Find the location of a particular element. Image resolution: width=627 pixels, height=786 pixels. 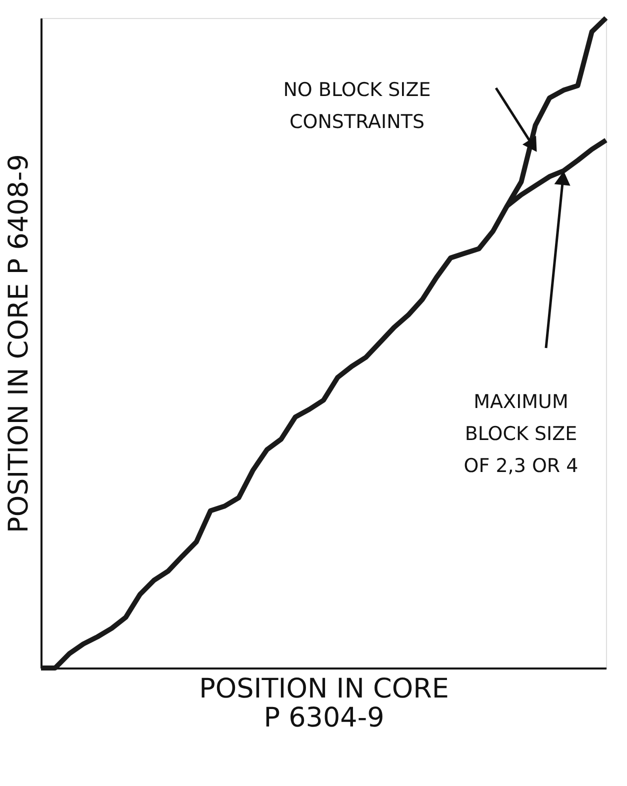

annotation: MAXIMUM BLOCK SIZE OF 2,3 OR 4 is located at coordinates (521, 434).